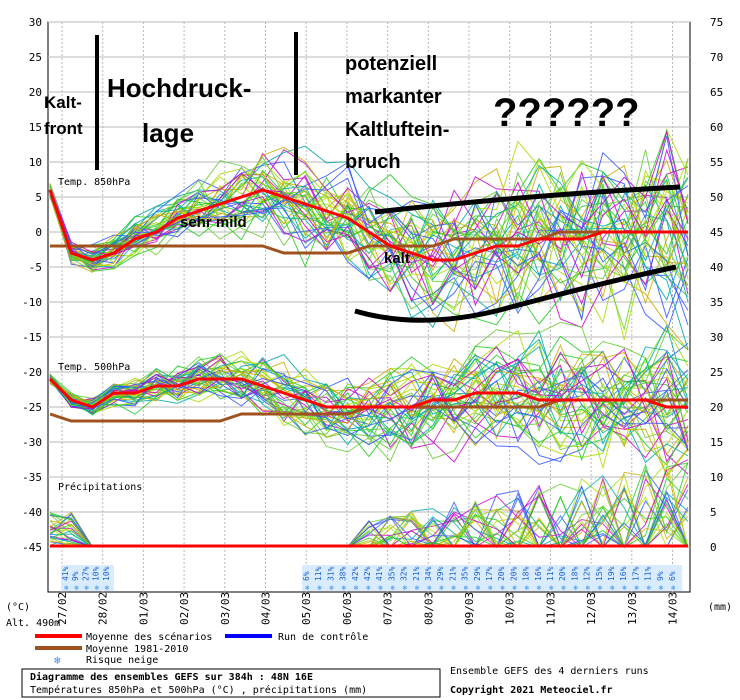 This screenshot has height=700, width=740. Describe the element at coordinates (393, 97) in the screenshot. I see `annotation-potenziell-2: markanter` at that location.